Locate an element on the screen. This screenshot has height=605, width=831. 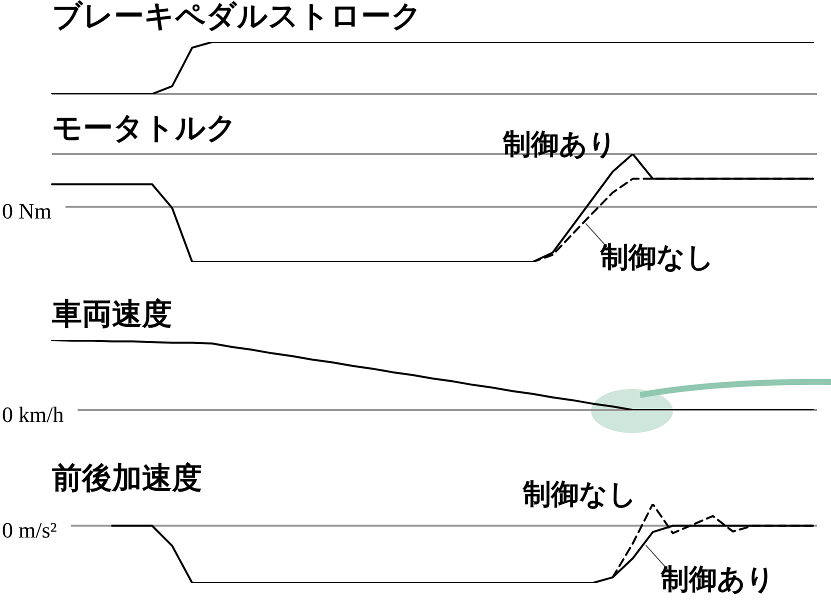
chart-title: モータトルク is located at coordinates (144, 128).